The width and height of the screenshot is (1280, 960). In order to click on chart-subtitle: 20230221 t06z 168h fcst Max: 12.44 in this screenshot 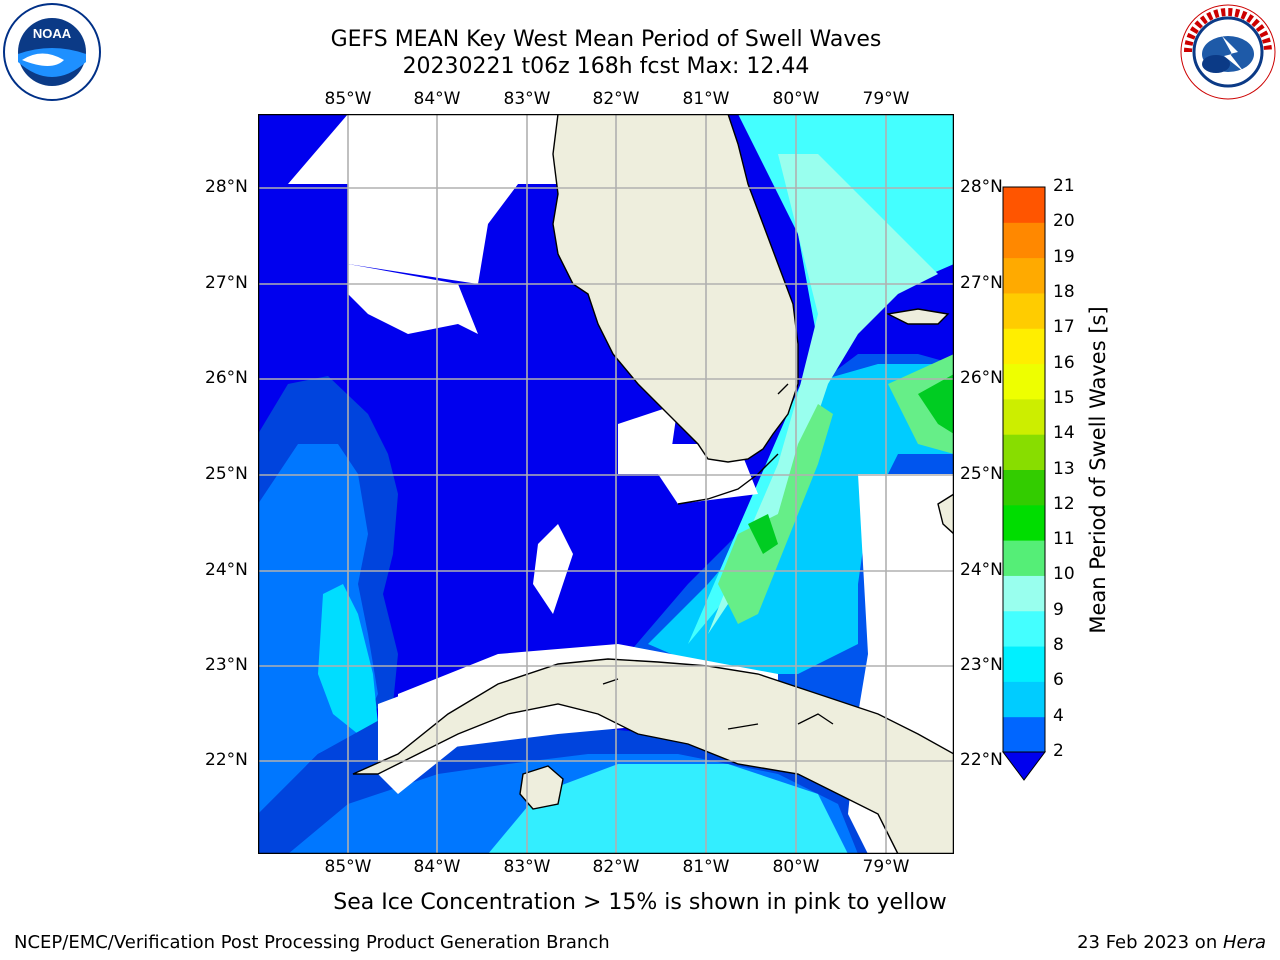, I will do `click(606, 66)`.